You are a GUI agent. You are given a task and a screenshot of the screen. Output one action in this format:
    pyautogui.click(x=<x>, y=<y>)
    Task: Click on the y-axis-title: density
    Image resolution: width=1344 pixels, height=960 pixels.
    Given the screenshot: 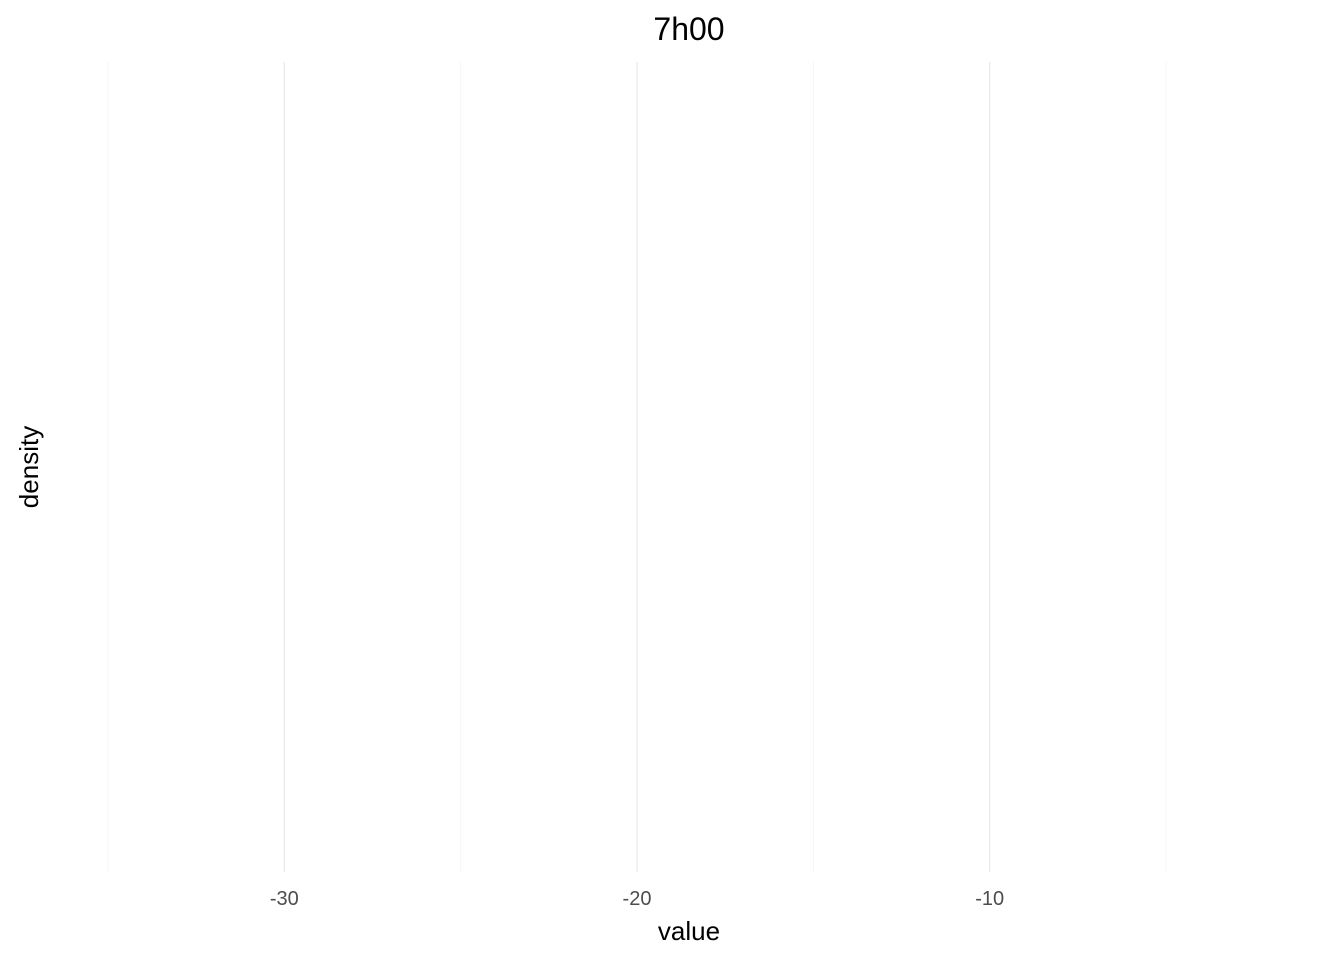 What is the action you would take?
    pyautogui.click(x=29, y=467)
    